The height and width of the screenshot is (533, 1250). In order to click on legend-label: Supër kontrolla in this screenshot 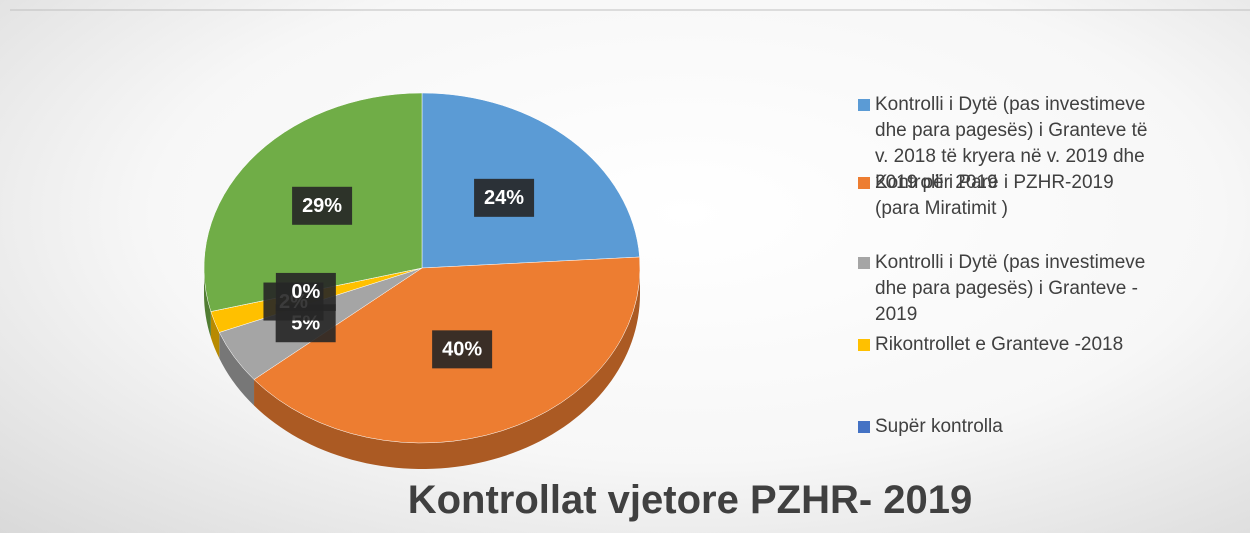, I will do `click(939, 426)`.